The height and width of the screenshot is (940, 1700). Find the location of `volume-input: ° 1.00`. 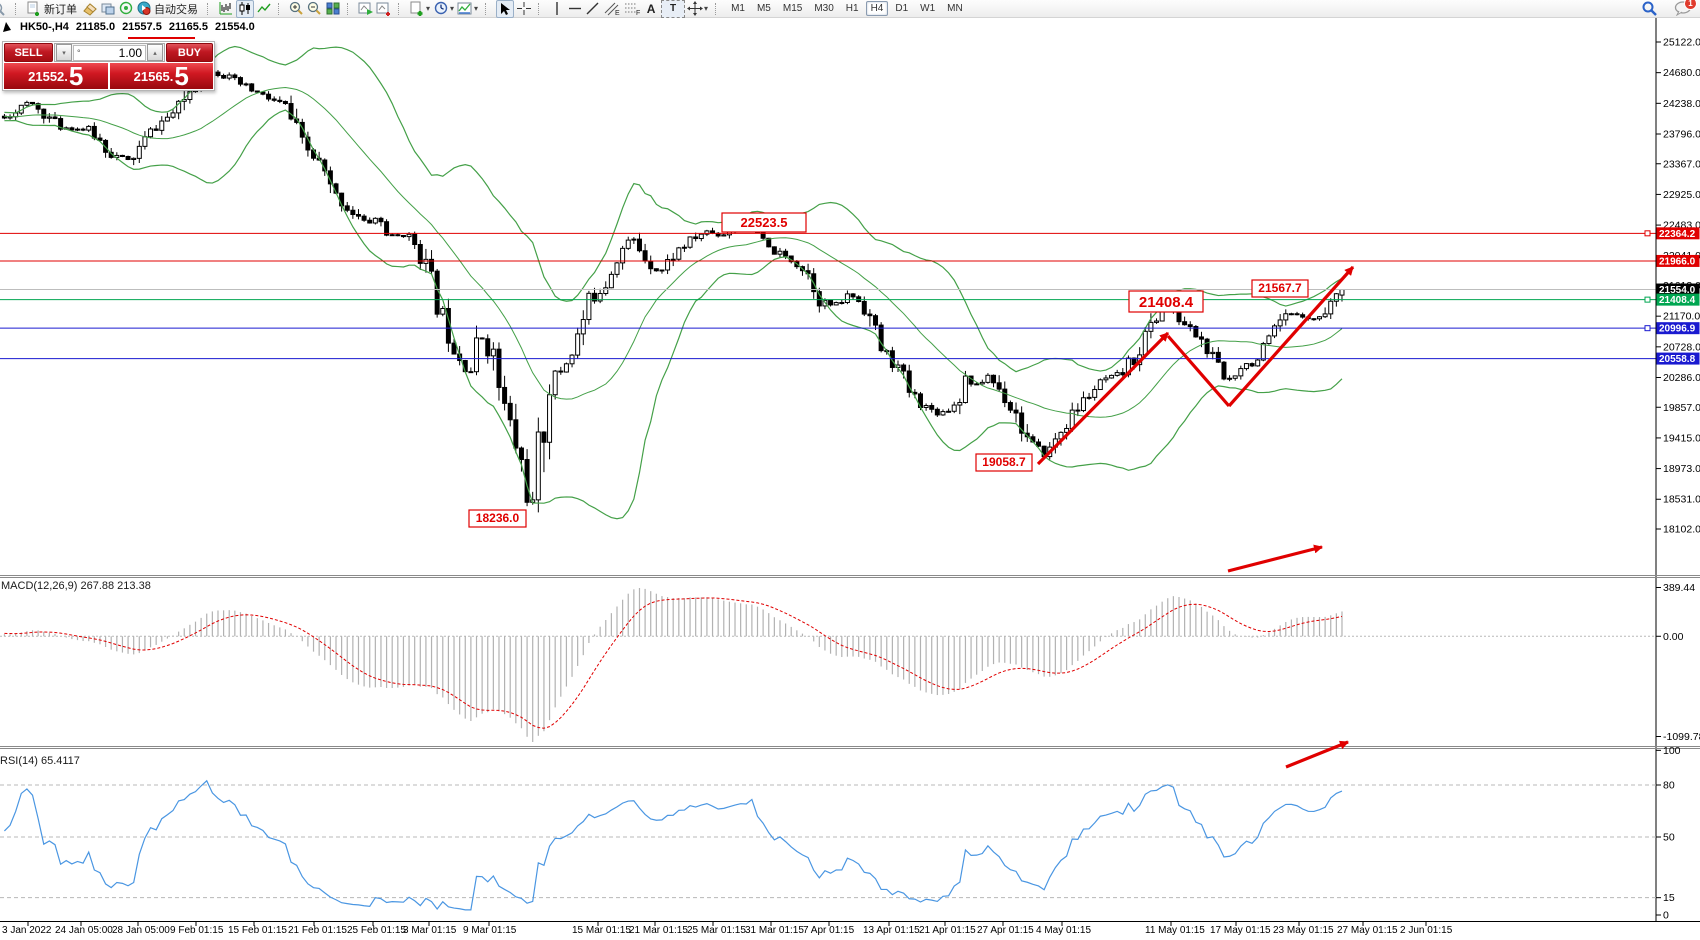

volume-input: ° 1.00 is located at coordinates (109, 52).